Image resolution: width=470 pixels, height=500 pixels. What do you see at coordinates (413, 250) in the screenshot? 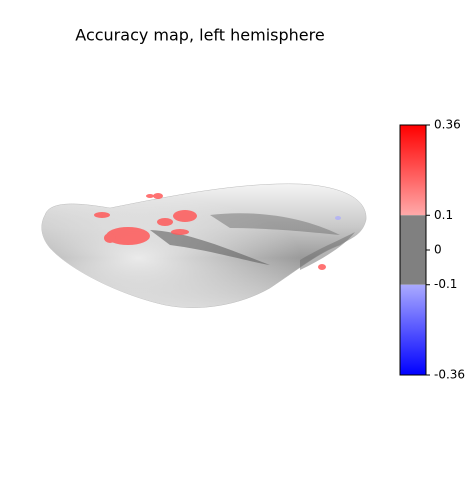
I see `colorbar-threshold` at bounding box center [413, 250].